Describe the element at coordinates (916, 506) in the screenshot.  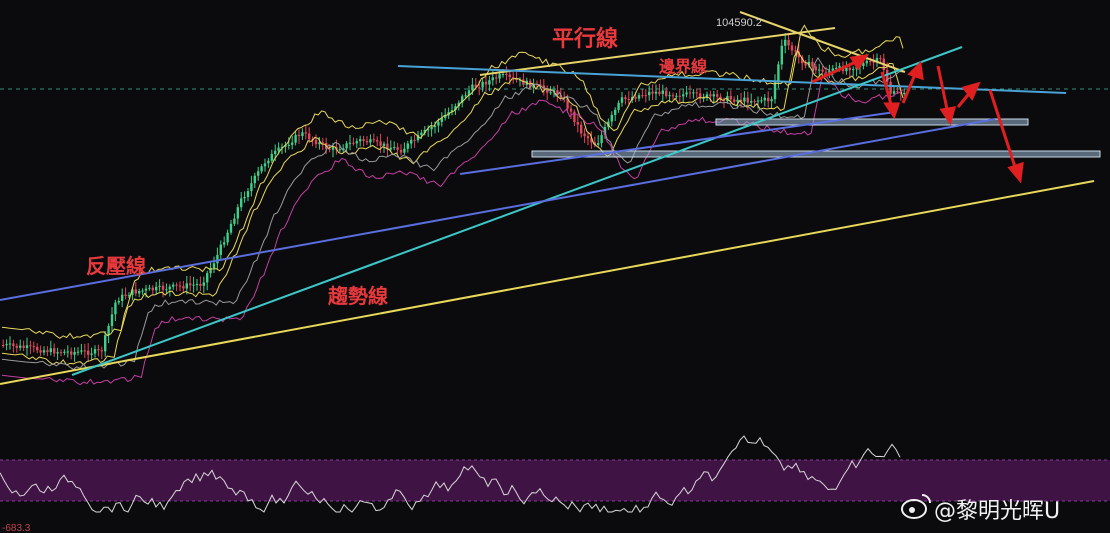
I see `weibo-icon` at that location.